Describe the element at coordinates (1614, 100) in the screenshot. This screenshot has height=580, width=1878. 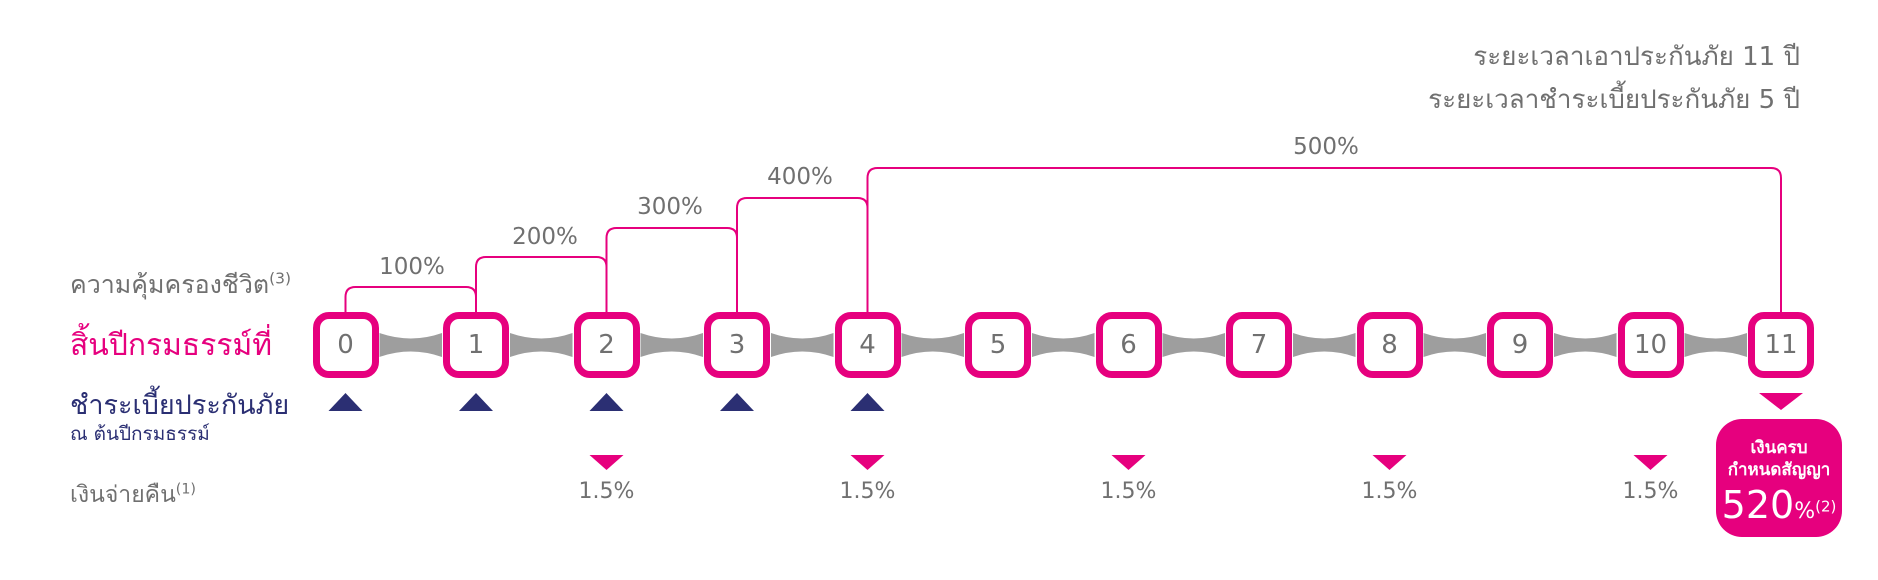
I see `payment-period-text: ระยะเวลาชำระเบี้ยประกันภัย 5 ปี` at that location.